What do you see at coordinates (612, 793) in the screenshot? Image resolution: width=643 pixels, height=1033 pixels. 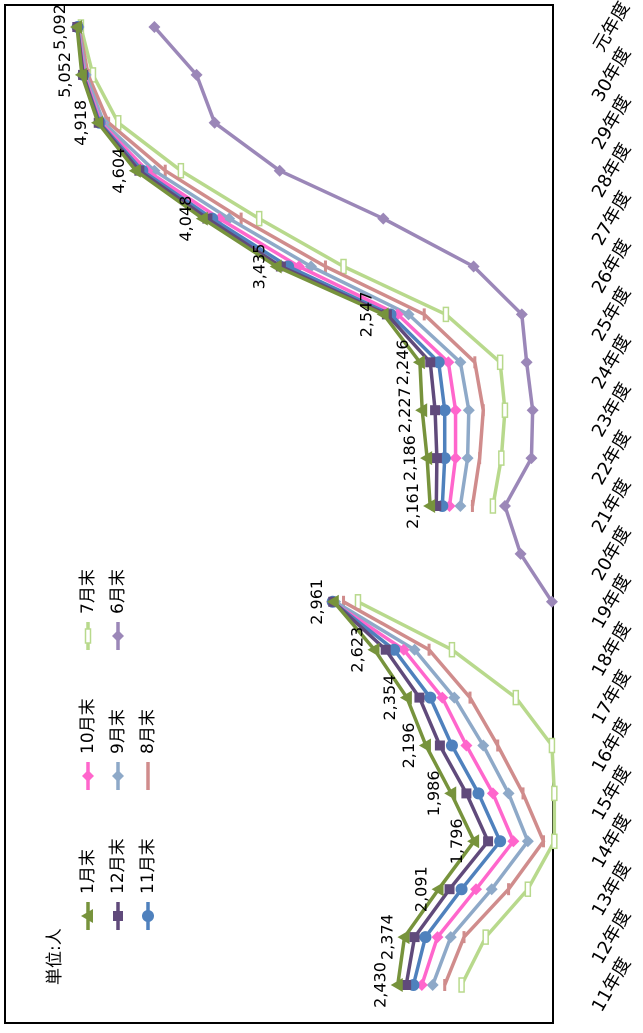 I see `category-label: 15年度` at bounding box center [612, 793].